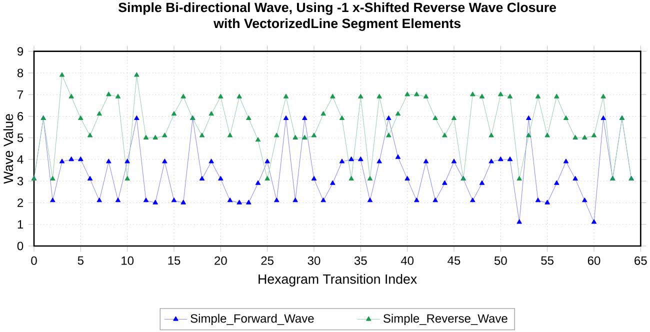  Describe the element at coordinates (20, 138) in the screenshot. I see `y-tick-label: 5` at that location.